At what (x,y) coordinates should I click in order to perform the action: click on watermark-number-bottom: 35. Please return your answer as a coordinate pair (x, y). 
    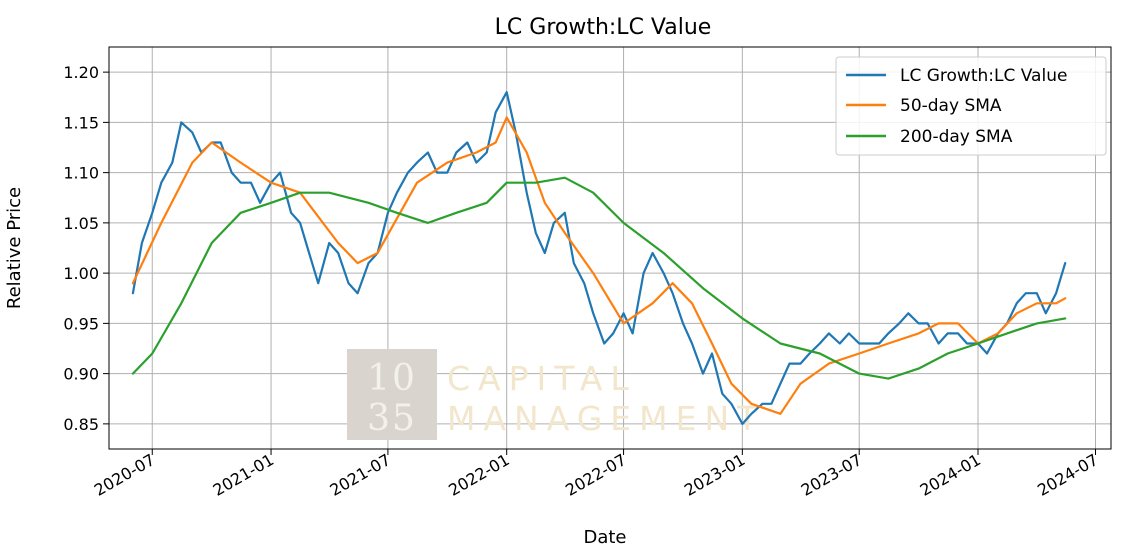
    Looking at the image, I should click on (392, 418).